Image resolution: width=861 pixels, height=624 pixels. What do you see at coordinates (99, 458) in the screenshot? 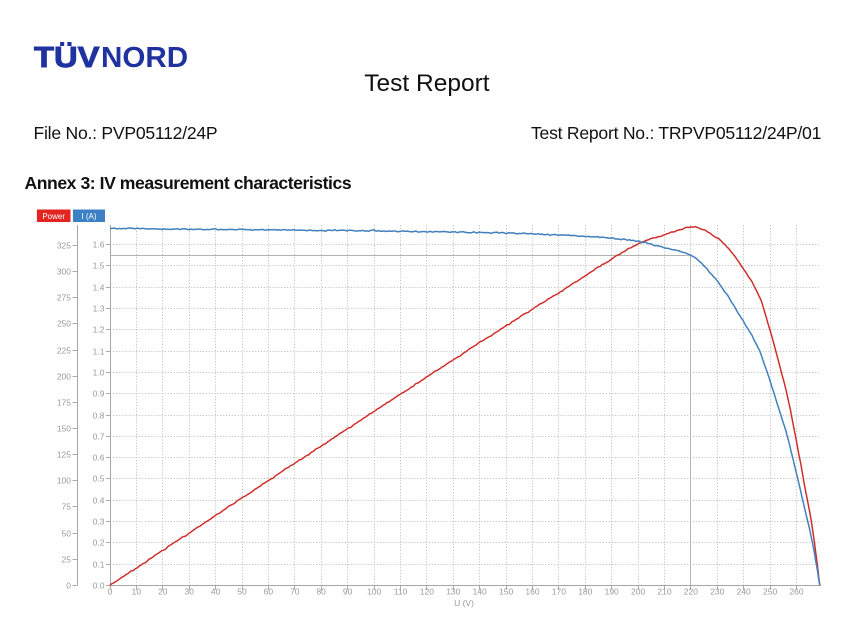
I see `svg-text: 0.6` at bounding box center [99, 458].